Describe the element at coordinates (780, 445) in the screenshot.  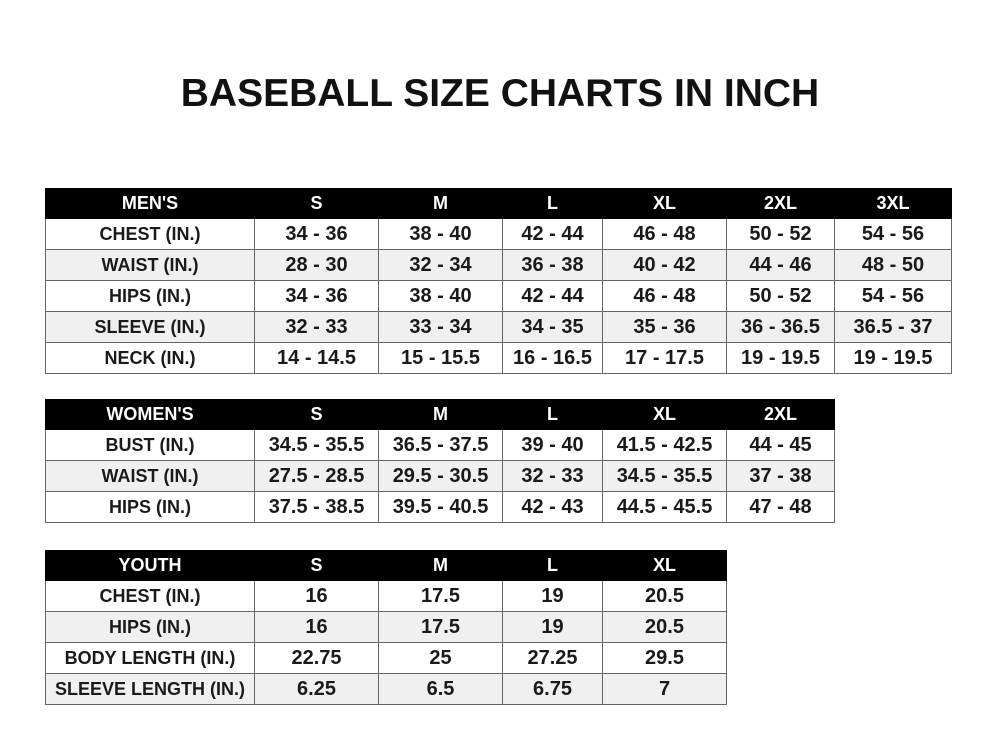
I see `size-value: 44 - 45` at that location.